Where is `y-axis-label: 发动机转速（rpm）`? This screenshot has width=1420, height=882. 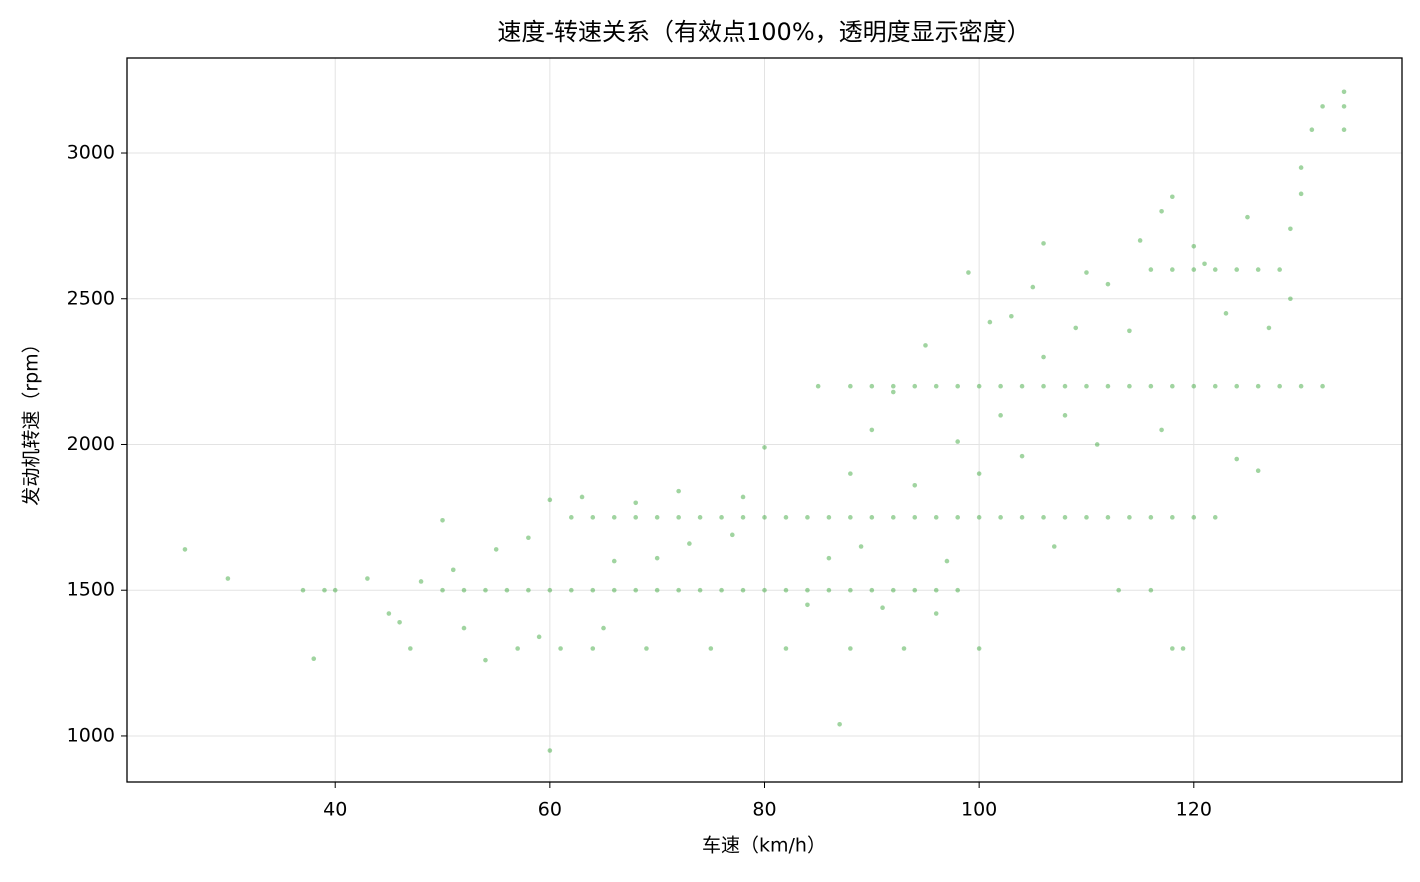
y-axis-label: 发动机转速（rpm） is located at coordinates (32, 419).